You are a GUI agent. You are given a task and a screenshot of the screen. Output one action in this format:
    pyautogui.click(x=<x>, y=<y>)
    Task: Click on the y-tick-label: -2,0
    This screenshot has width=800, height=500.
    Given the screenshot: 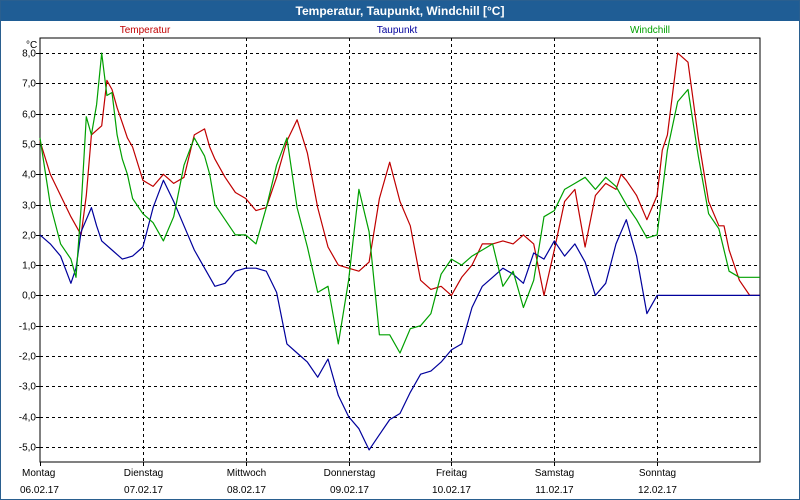 What is the action you would take?
    pyautogui.click(x=28, y=357)
    